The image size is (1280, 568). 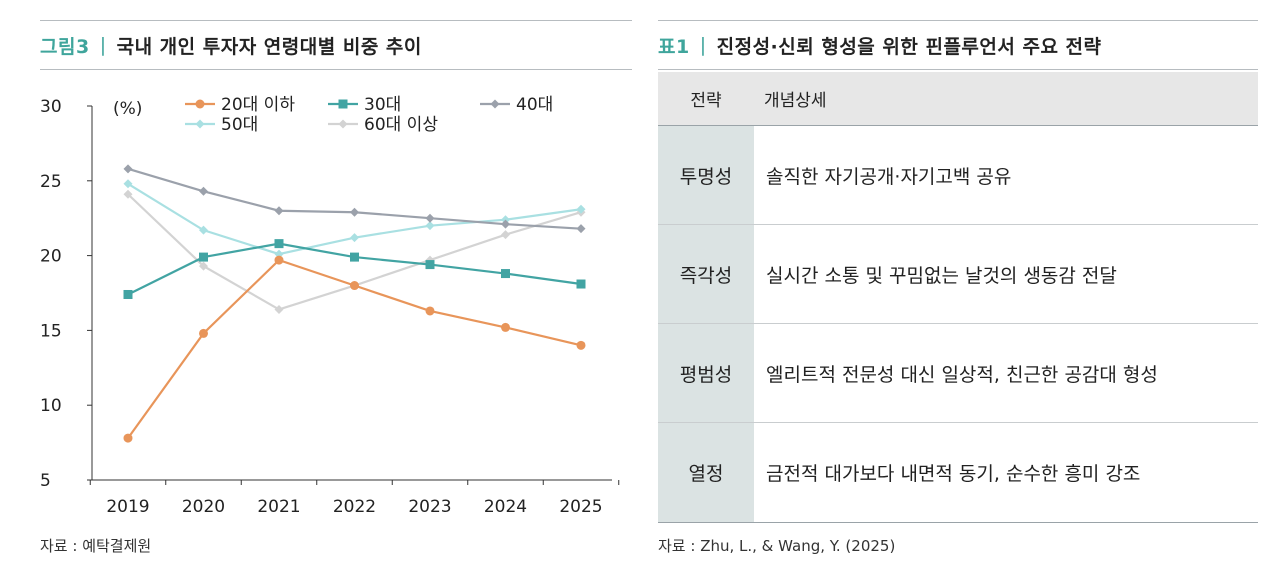 I want to click on table-title-row: 표1 | 진정성·신뢰 형성을 위한 핀플루언서 주요 전략, so click(x=958, y=45).